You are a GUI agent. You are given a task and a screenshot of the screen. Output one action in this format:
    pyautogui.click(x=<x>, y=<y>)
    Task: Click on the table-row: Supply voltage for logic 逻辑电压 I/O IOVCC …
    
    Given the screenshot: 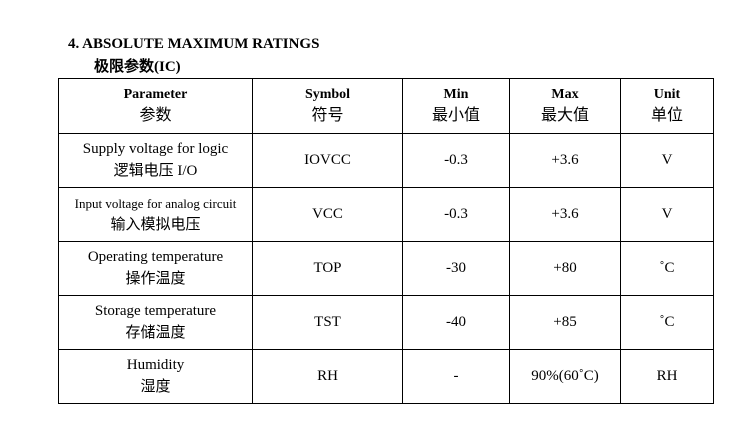 What is the action you would take?
    pyautogui.click(x=386, y=160)
    